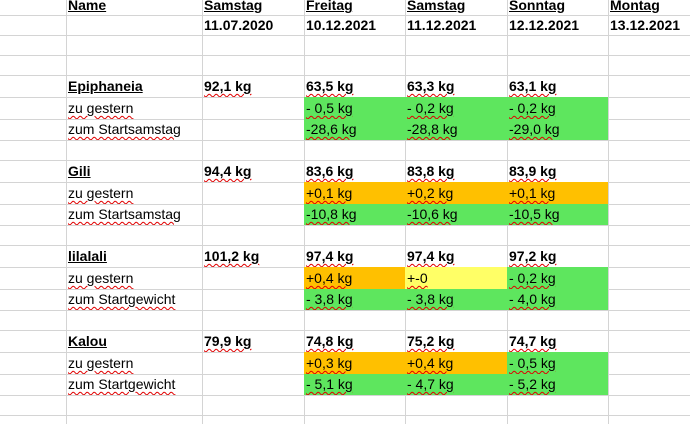 This screenshot has width=690, height=424. I want to click on weight-cell: 94,4 kg, so click(228, 171).